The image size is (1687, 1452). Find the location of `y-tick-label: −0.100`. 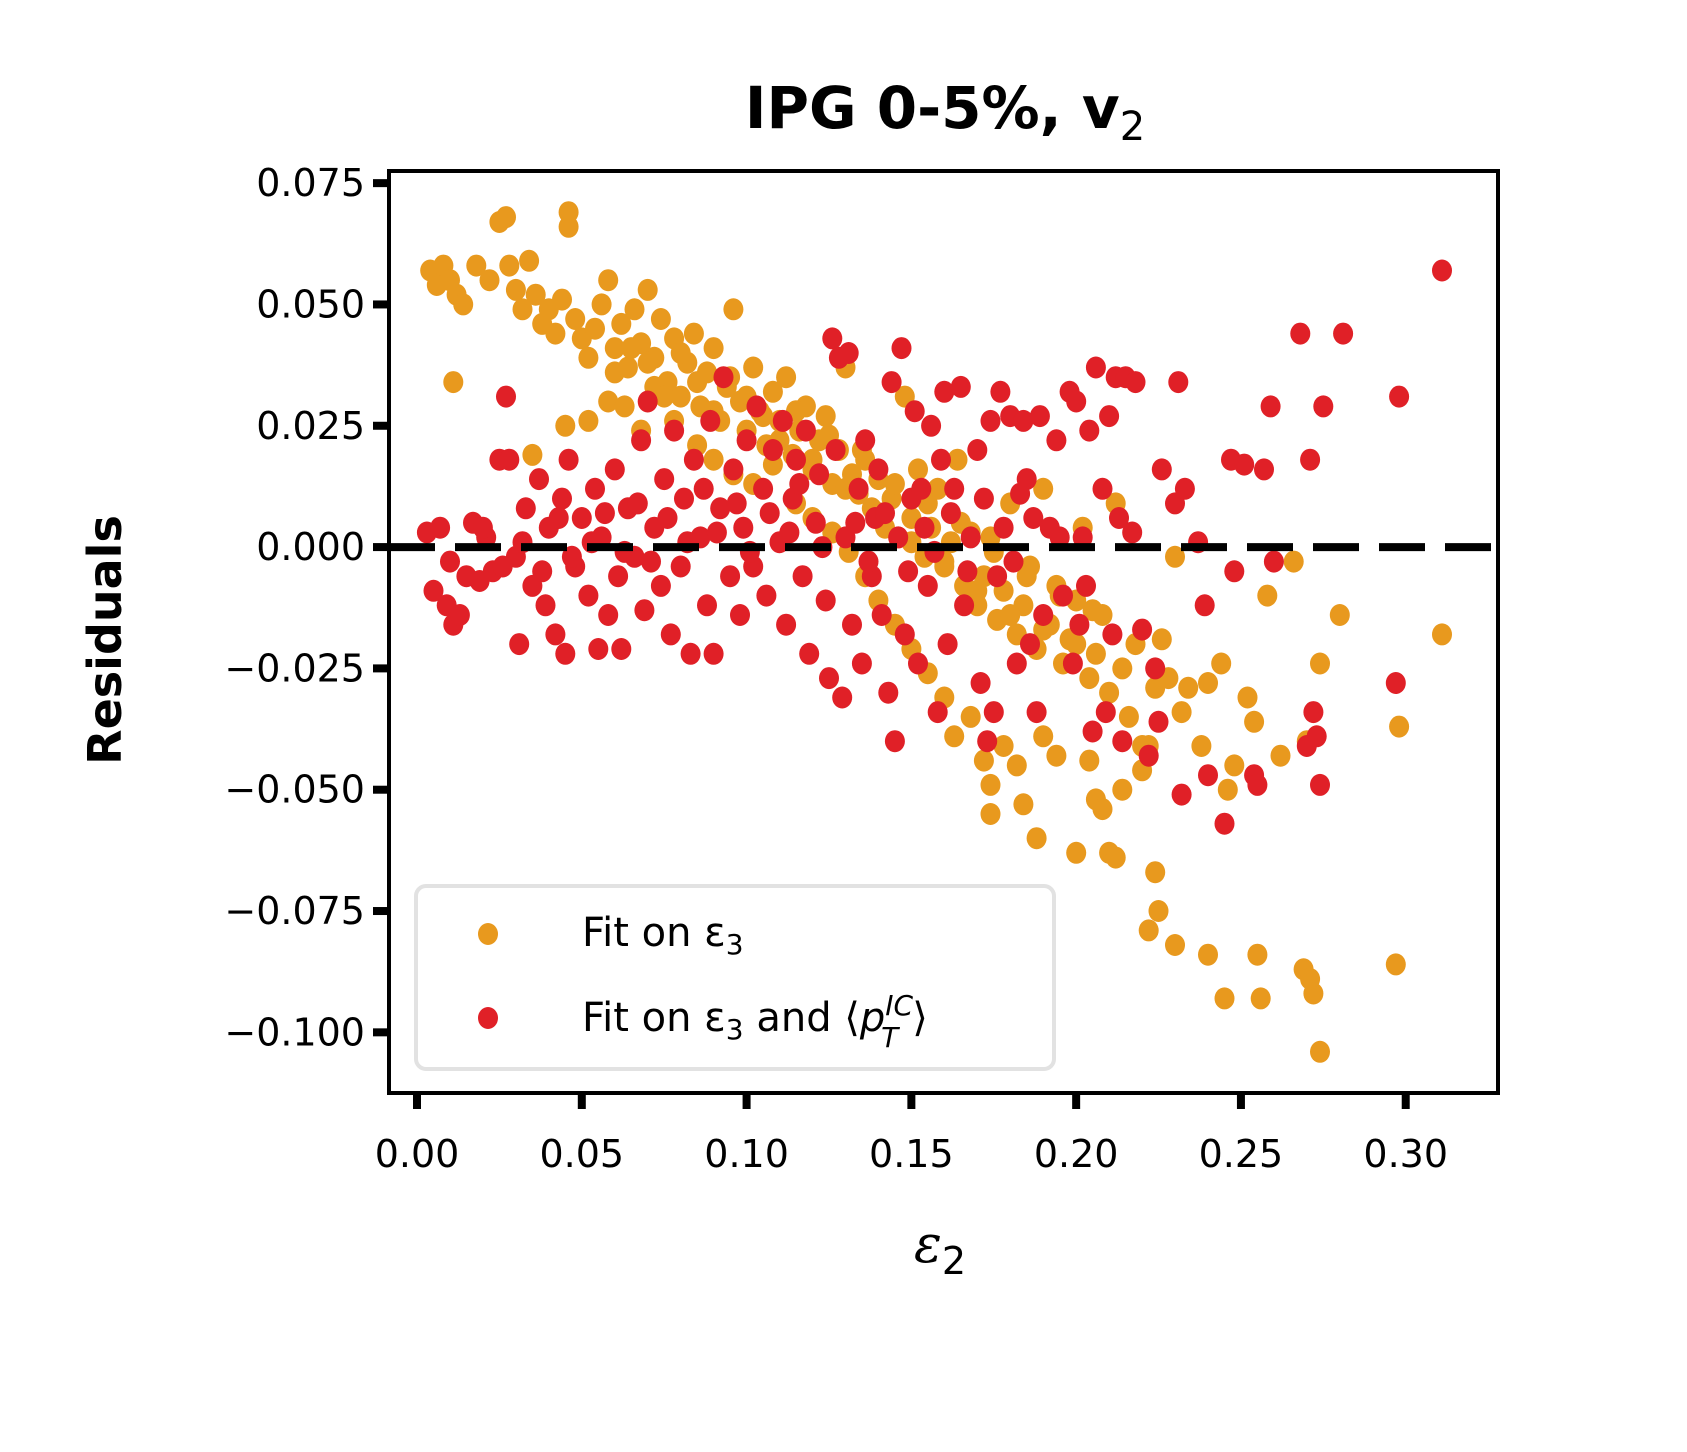

y-tick-label: −0.100 is located at coordinates (294, 1032).